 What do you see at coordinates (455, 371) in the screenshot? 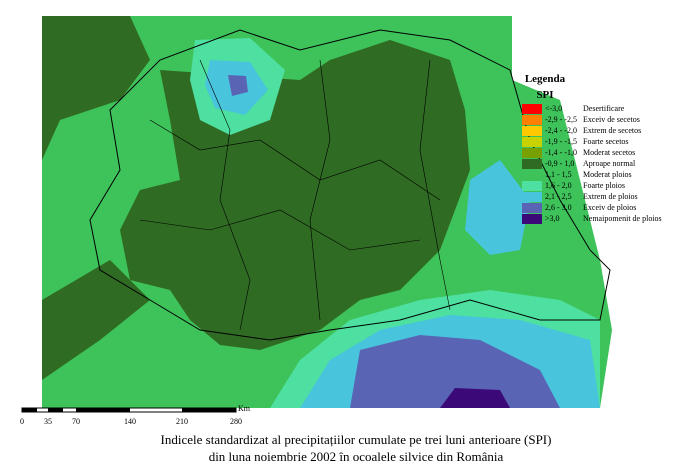
I see `region-exceptional-south` at bounding box center [455, 371].